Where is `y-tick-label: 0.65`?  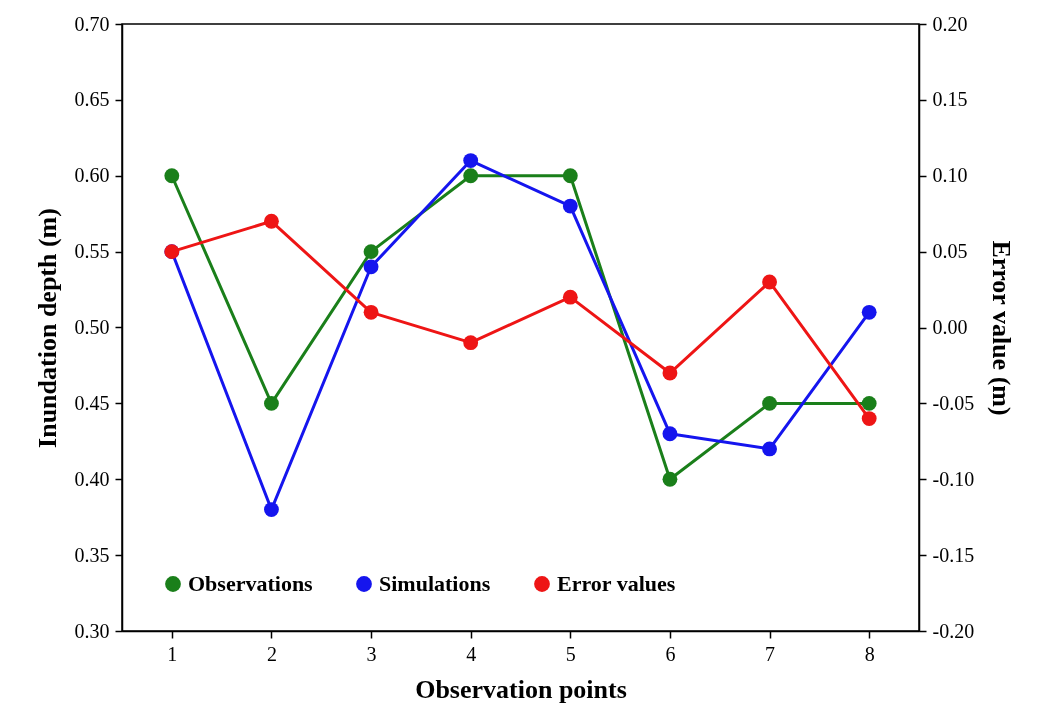
y-tick-label: 0.65 is located at coordinates (92, 99).